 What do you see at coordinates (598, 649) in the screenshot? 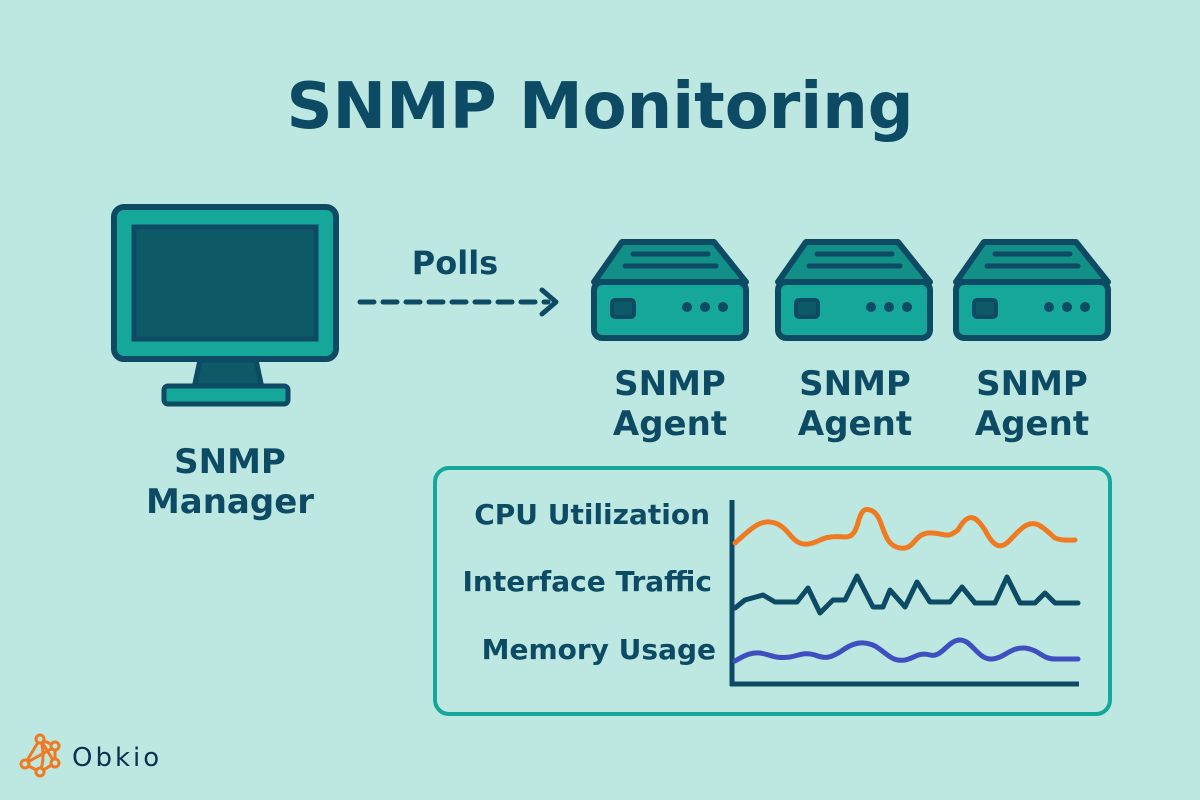
I see `metric-memory-label: Memory Usage` at bounding box center [598, 649].